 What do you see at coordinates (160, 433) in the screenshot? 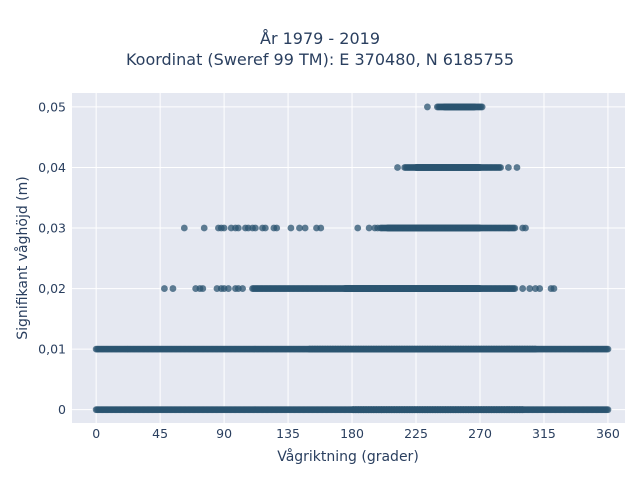
I see `x-tick-label: 45` at bounding box center [160, 433].